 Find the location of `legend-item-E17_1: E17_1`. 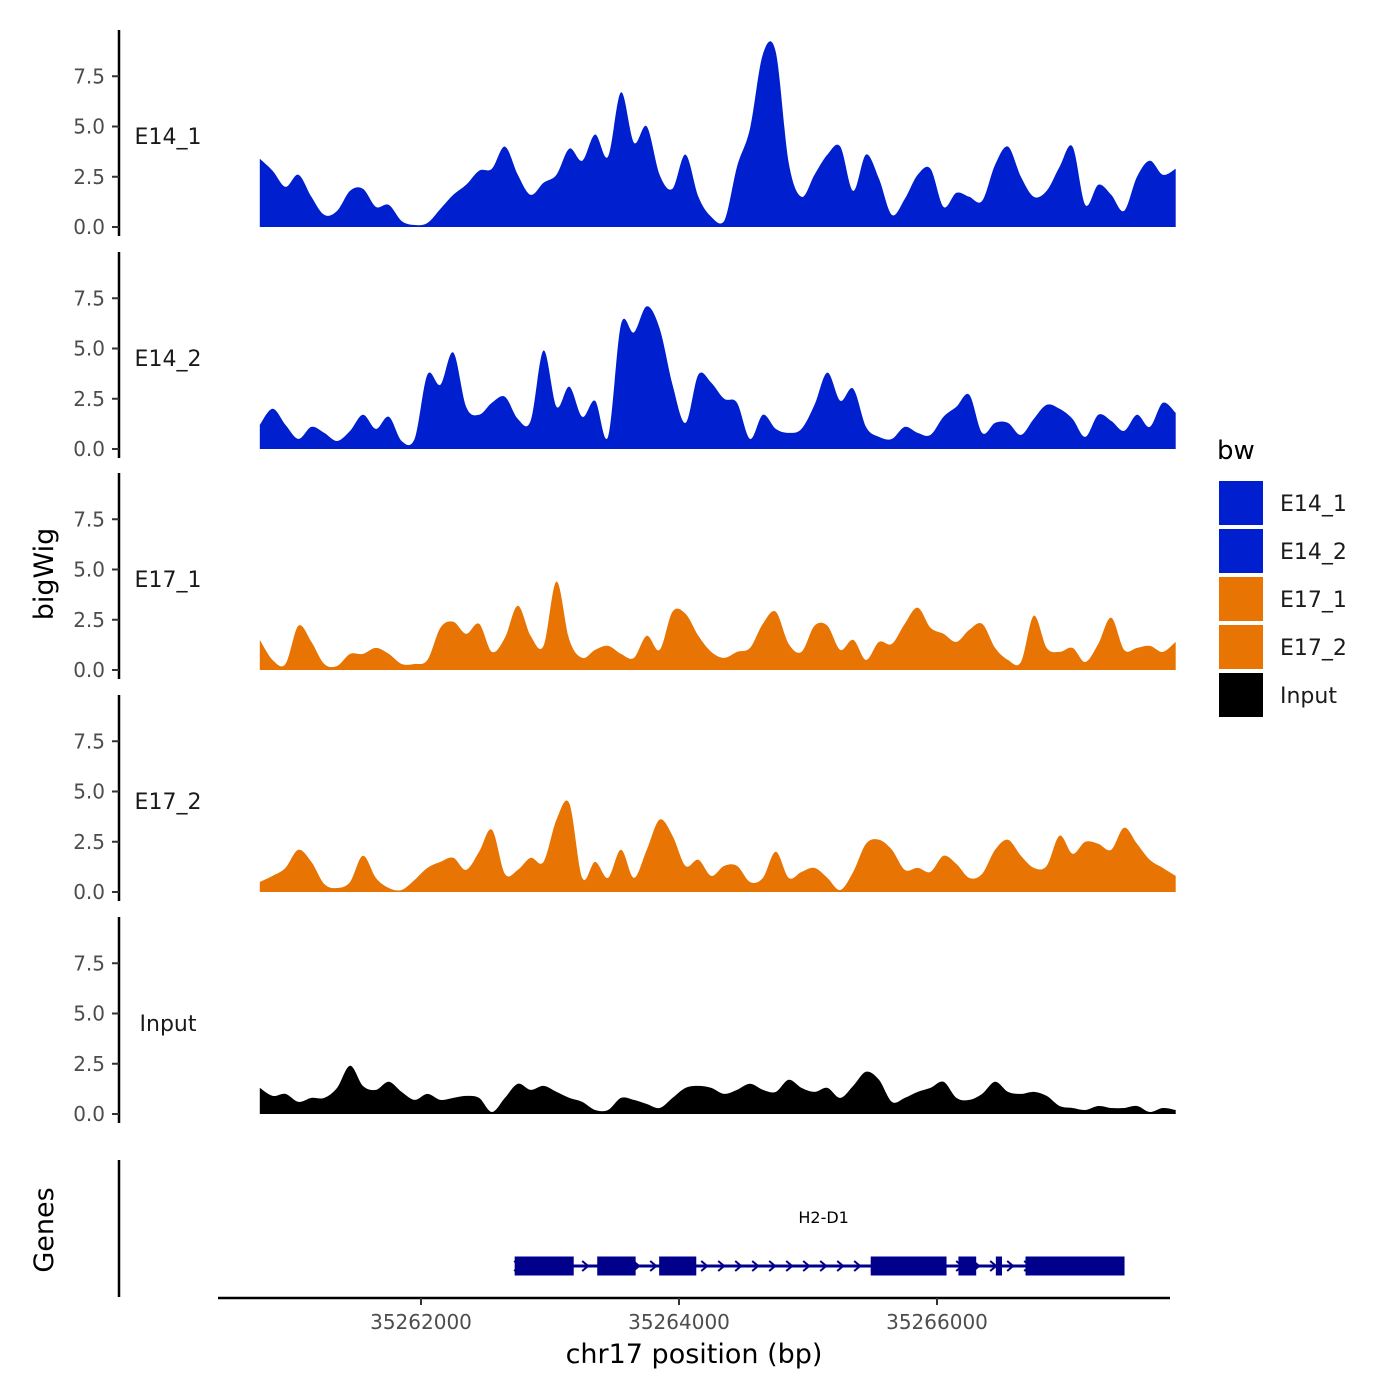

legend-item-E17_1: E17_1 is located at coordinates (1282, 599).